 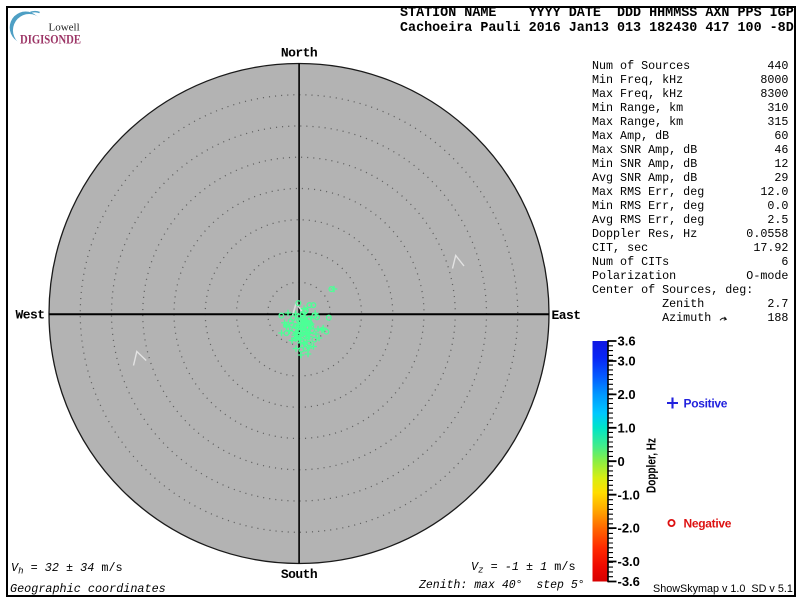 I want to click on svg-text: Negative, so click(x=708, y=524).